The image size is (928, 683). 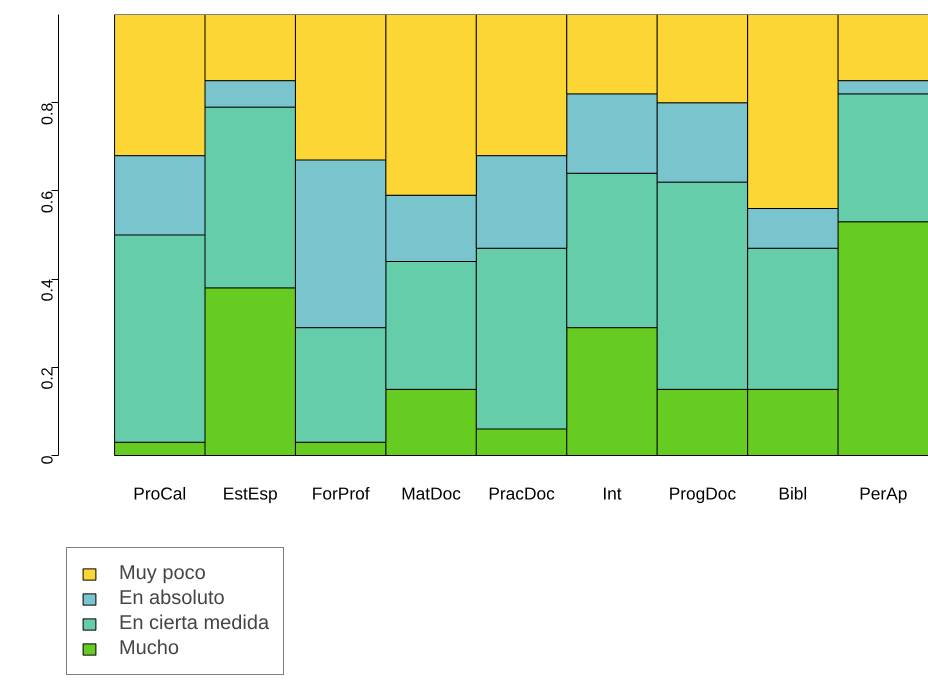 I want to click on legend-label: Muy poco, so click(x=162, y=573).